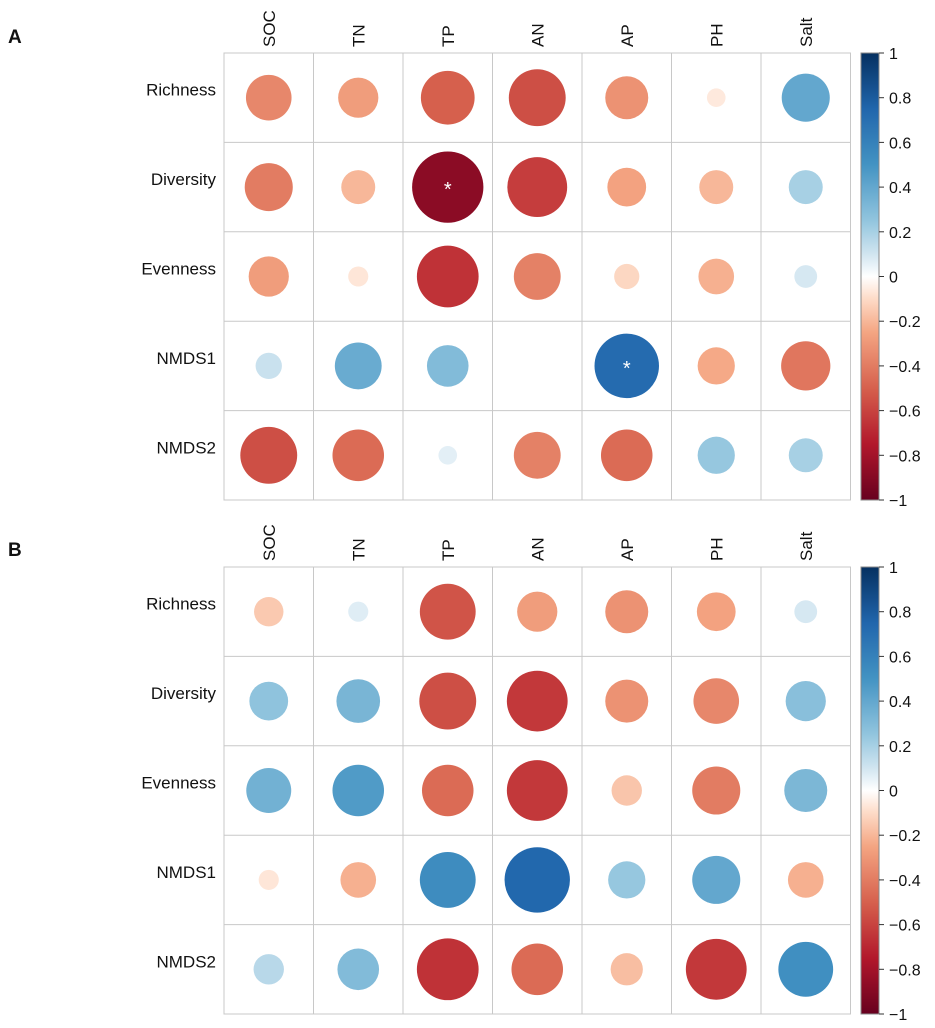 This screenshot has height=1028, width=935. Describe the element at coordinates (537, 549) in the screenshot. I see `column-label: AN` at that location.